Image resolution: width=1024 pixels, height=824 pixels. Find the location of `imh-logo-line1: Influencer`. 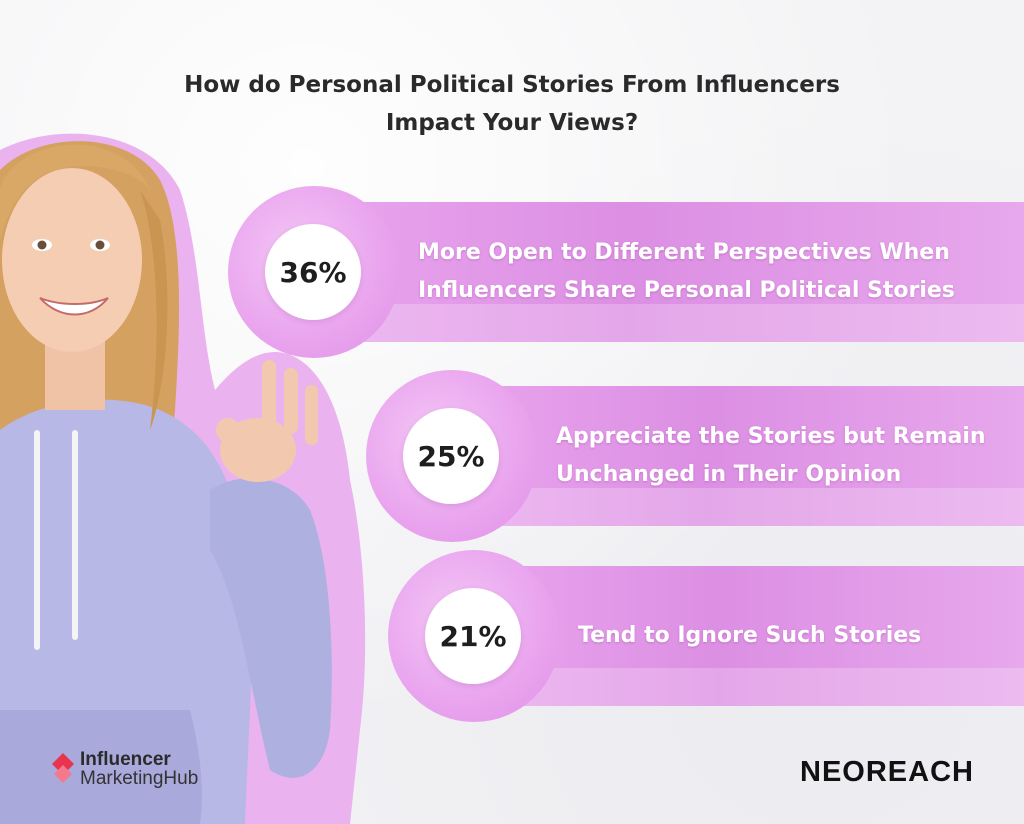

imh-logo-line1: Influencer is located at coordinates (125, 759).